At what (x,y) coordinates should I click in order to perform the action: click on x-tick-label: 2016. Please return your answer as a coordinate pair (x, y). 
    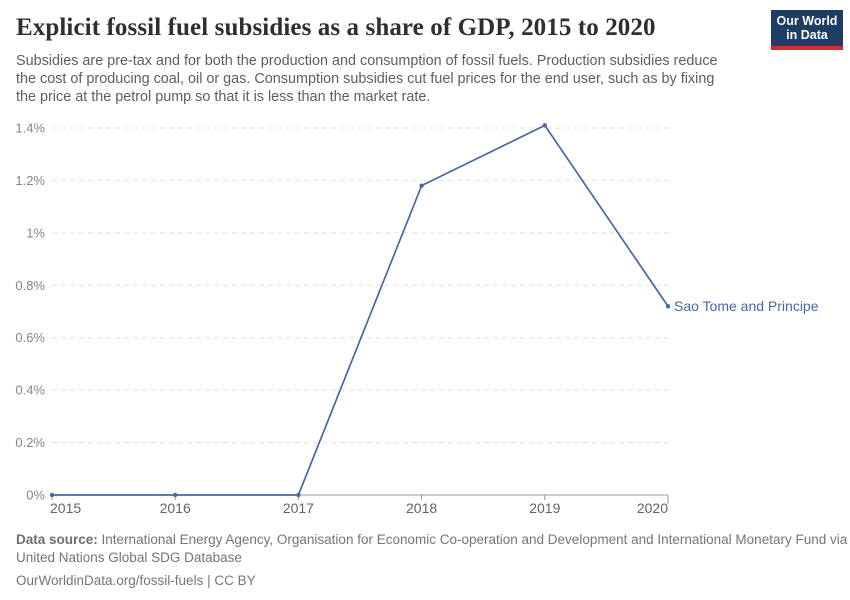
    Looking at the image, I should click on (175, 508).